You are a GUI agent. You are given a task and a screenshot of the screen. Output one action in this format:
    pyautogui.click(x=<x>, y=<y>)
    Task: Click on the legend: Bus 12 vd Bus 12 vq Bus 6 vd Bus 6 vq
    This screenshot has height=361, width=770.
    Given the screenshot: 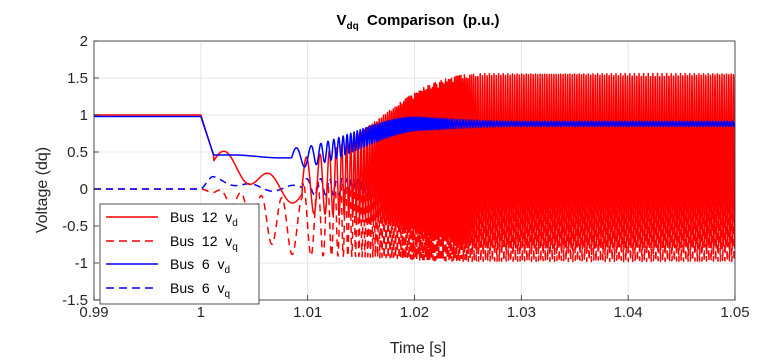 What is the action you would take?
    pyautogui.click(x=179, y=254)
    